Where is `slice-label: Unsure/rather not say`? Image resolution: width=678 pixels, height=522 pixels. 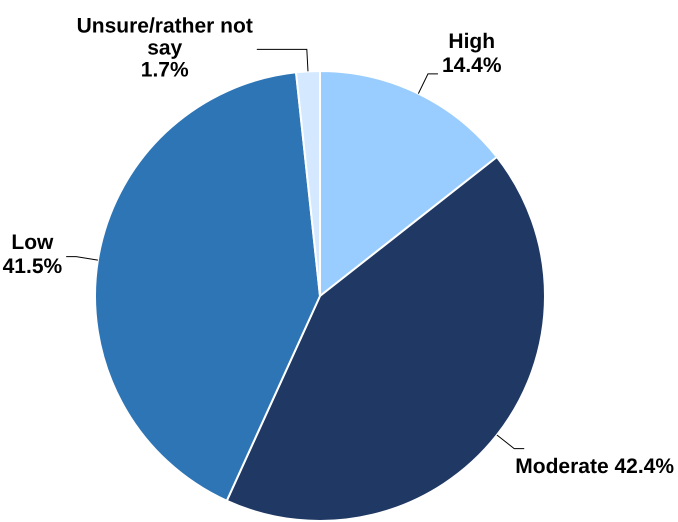
slice-label: Unsure/rather not say is located at coordinates (164, 37).